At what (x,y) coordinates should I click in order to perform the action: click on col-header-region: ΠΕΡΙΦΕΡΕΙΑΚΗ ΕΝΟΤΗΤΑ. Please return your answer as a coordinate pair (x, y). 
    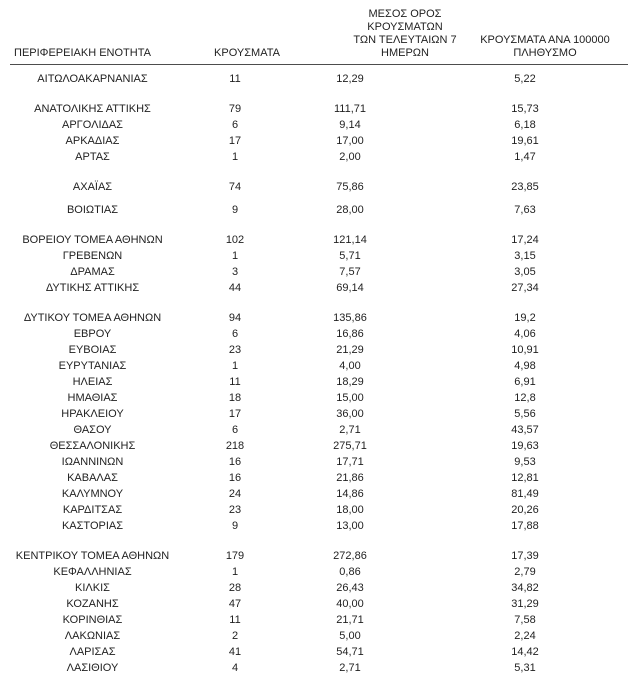
    Looking at the image, I should click on (82, 53).